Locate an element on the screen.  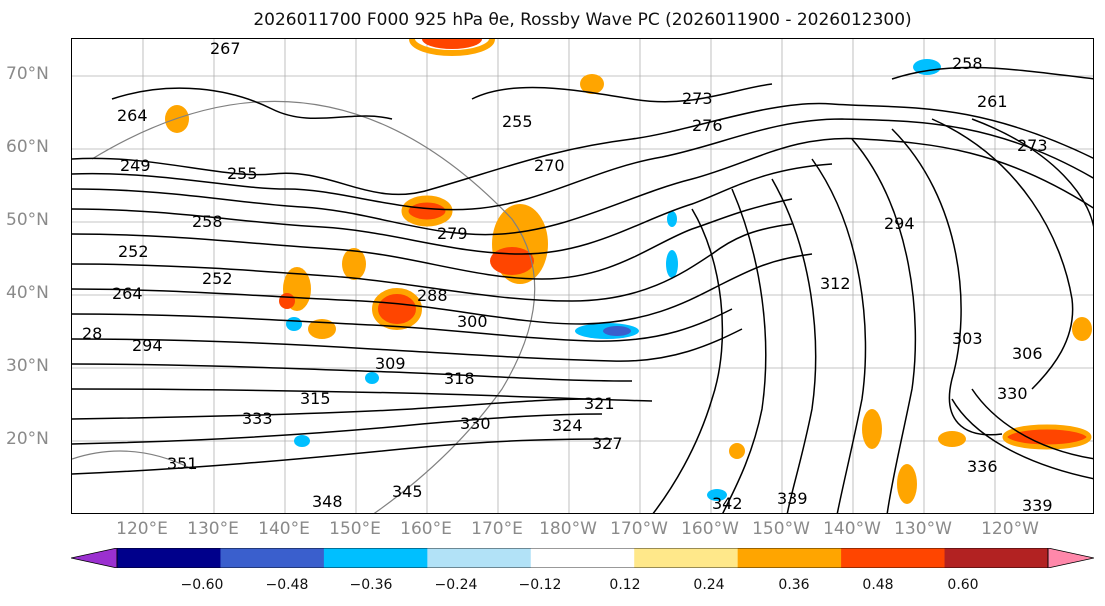
contour-label: 249 is located at coordinates (135, 165).